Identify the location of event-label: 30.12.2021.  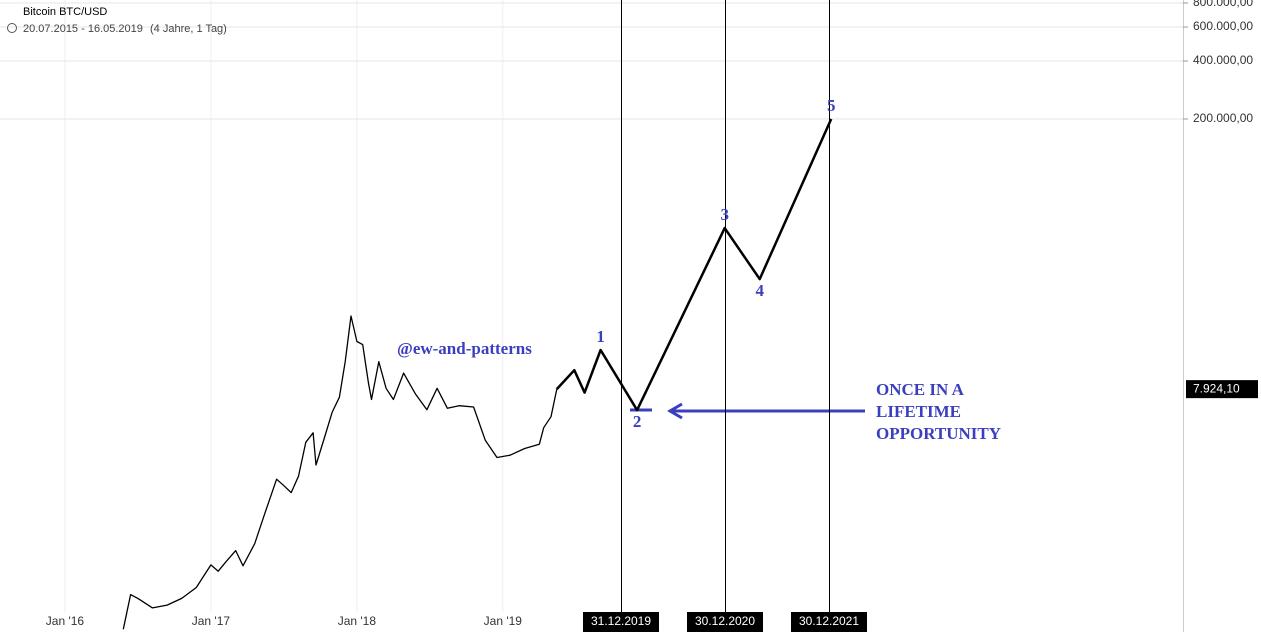
(829, 621).